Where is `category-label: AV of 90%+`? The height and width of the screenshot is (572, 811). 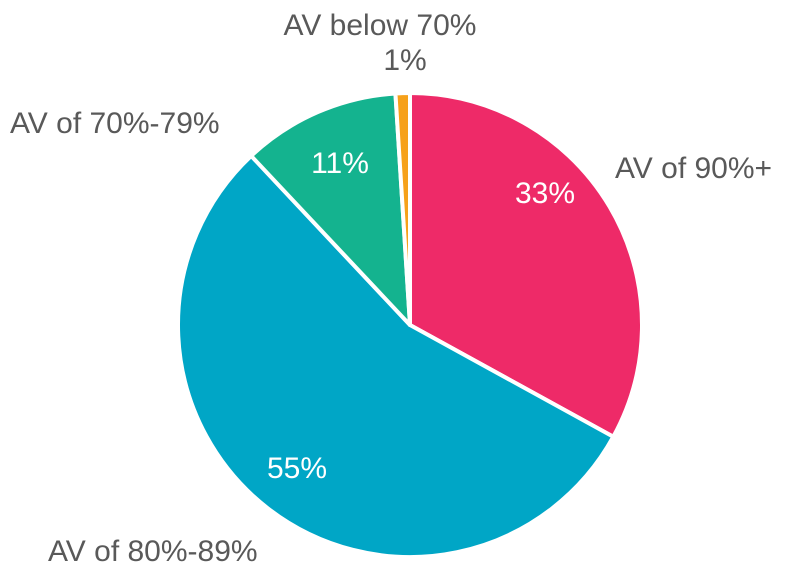 category-label: AV of 90%+ is located at coordinates (693, 168).